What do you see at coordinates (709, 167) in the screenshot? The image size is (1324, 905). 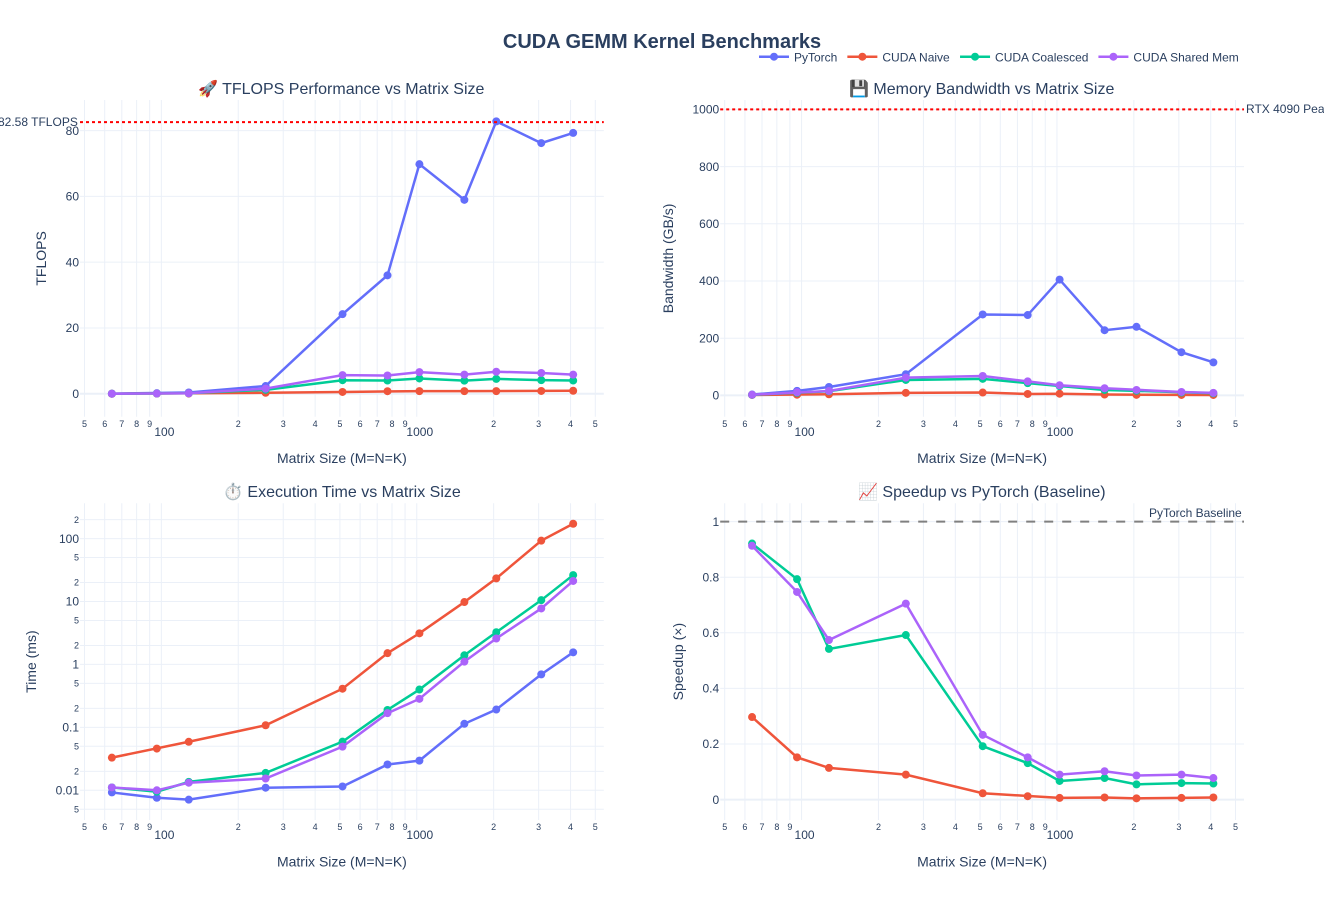 I see `svg-text: 800` at bounding box center [709, 167].